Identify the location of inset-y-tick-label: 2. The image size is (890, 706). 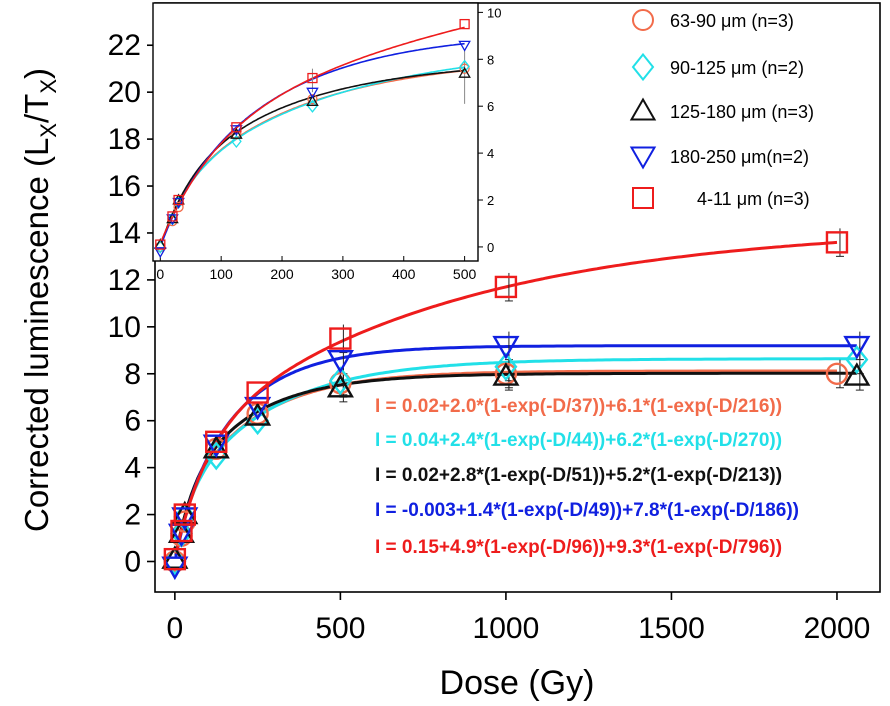
(490, 200).